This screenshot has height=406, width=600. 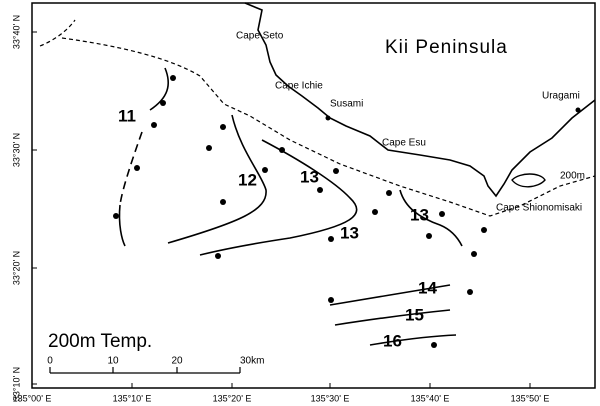 What do you see at coordinates (392, 340) in the screenshot?
I see `contour-label: 16` at bounding box center [392, 340].